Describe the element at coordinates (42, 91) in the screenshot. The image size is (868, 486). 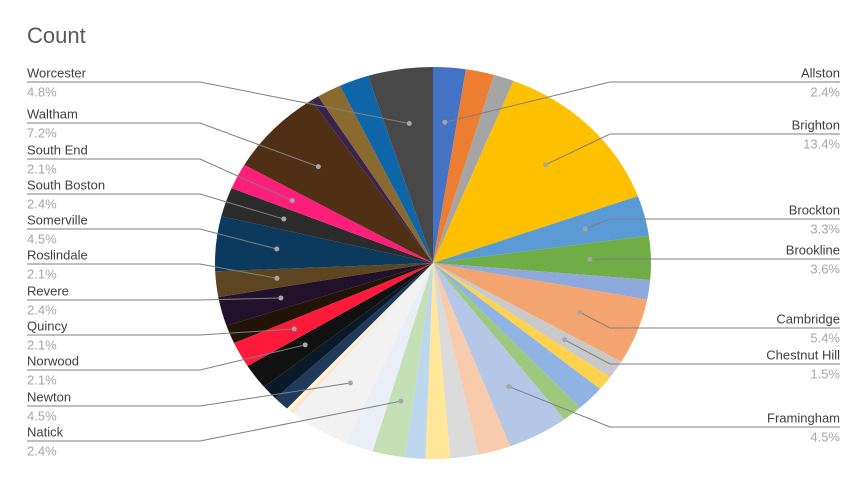
I see `value-label: 4.8%` at that location.